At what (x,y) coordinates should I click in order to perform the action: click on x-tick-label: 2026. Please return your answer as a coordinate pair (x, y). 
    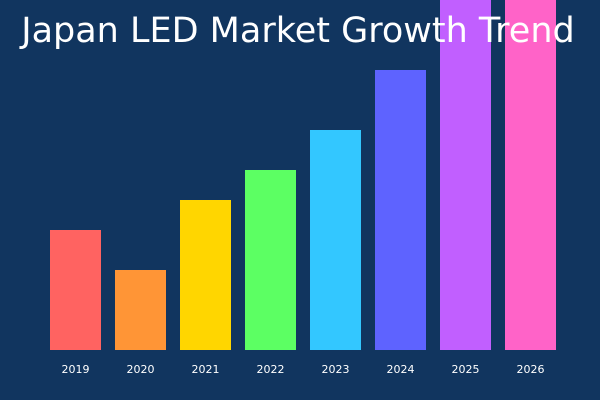
    Looking at the image, I should click on (531, 369).